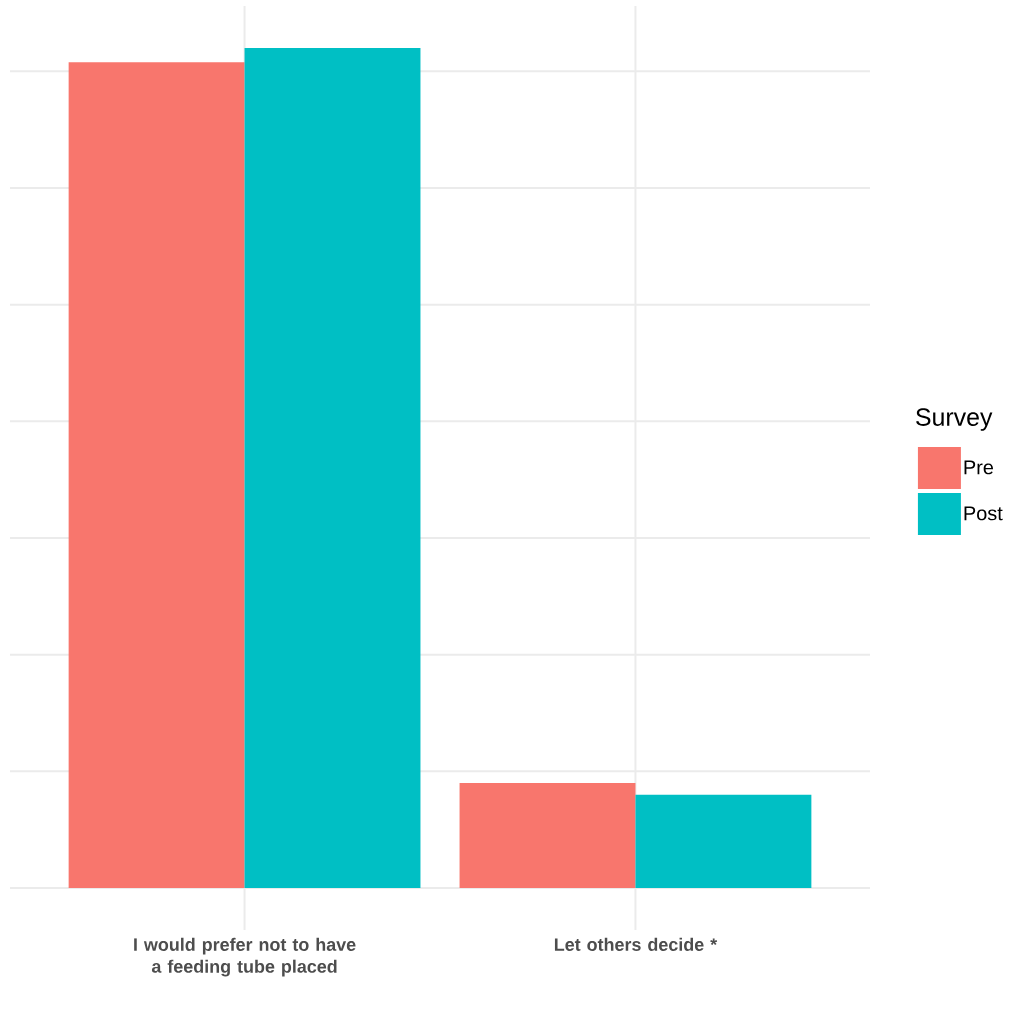  Describe the element at coordinates (245, 957) in the screenshot. I see `x-tick-label: I would prefer not to have a feeding tube placed` at that location.